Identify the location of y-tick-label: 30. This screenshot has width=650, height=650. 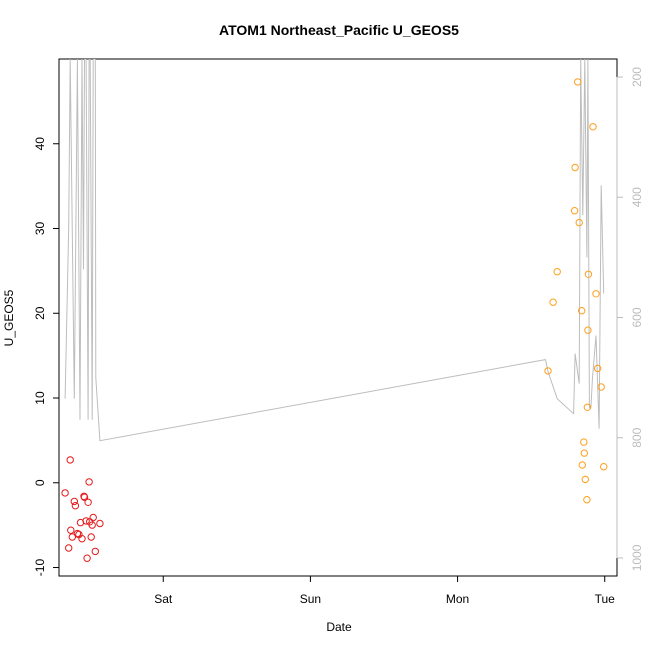
(40, 229).